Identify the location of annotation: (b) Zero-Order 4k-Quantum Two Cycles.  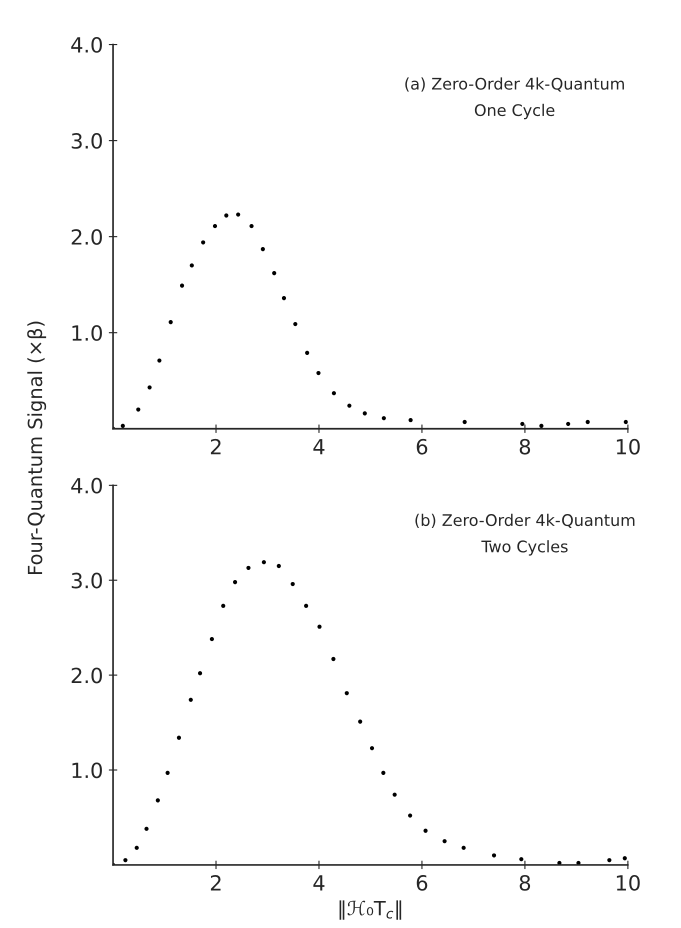
(524, 535).